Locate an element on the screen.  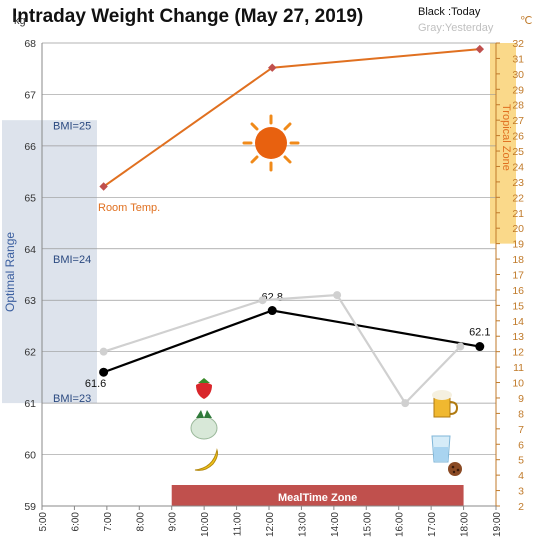
mealtime-zone-label: MealTime Zone is located at coordinates (317, 498).